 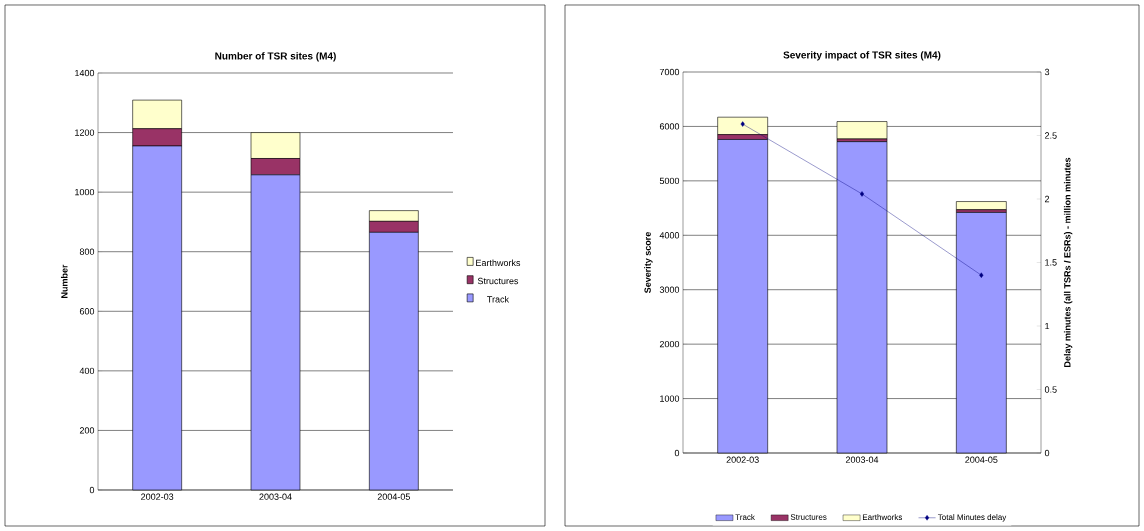 I want to click on y-tick-label: 600, so click(x=87, y=311).